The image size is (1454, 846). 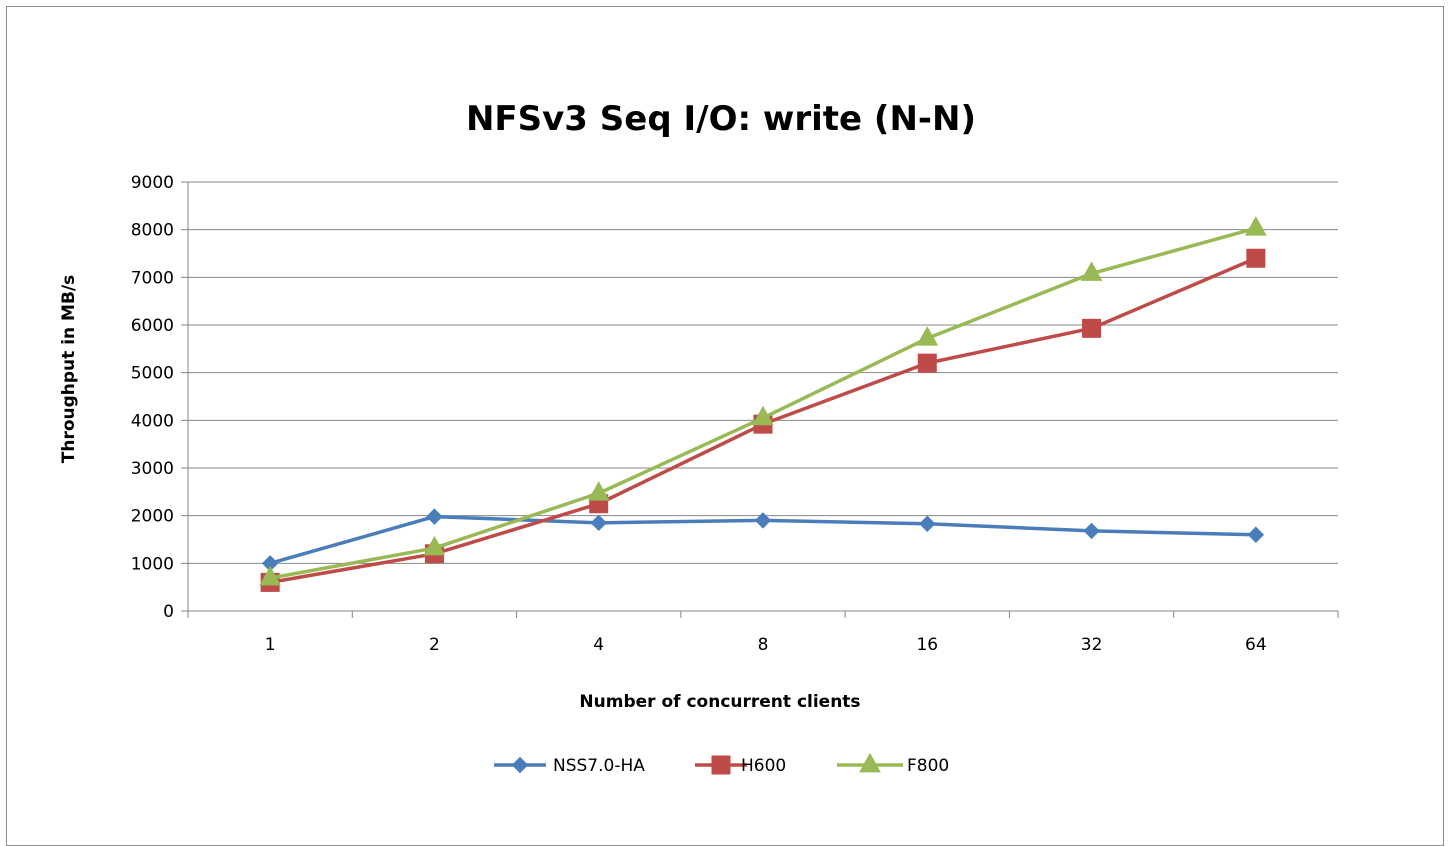 I want to click on legend: NSS7.0-HA H600 F800, so click(x=721, y=764).